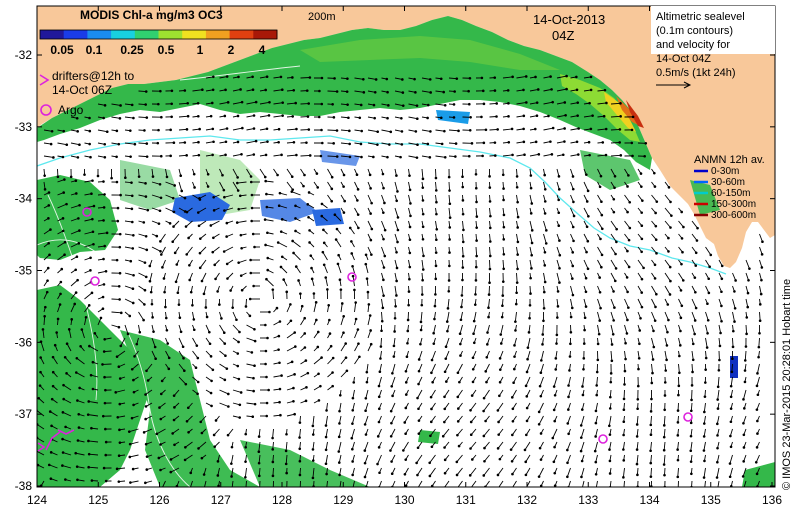  Describe the element at coordinates (24, 342) in the screenshot. I see `y-tick-label: -36` at that location.